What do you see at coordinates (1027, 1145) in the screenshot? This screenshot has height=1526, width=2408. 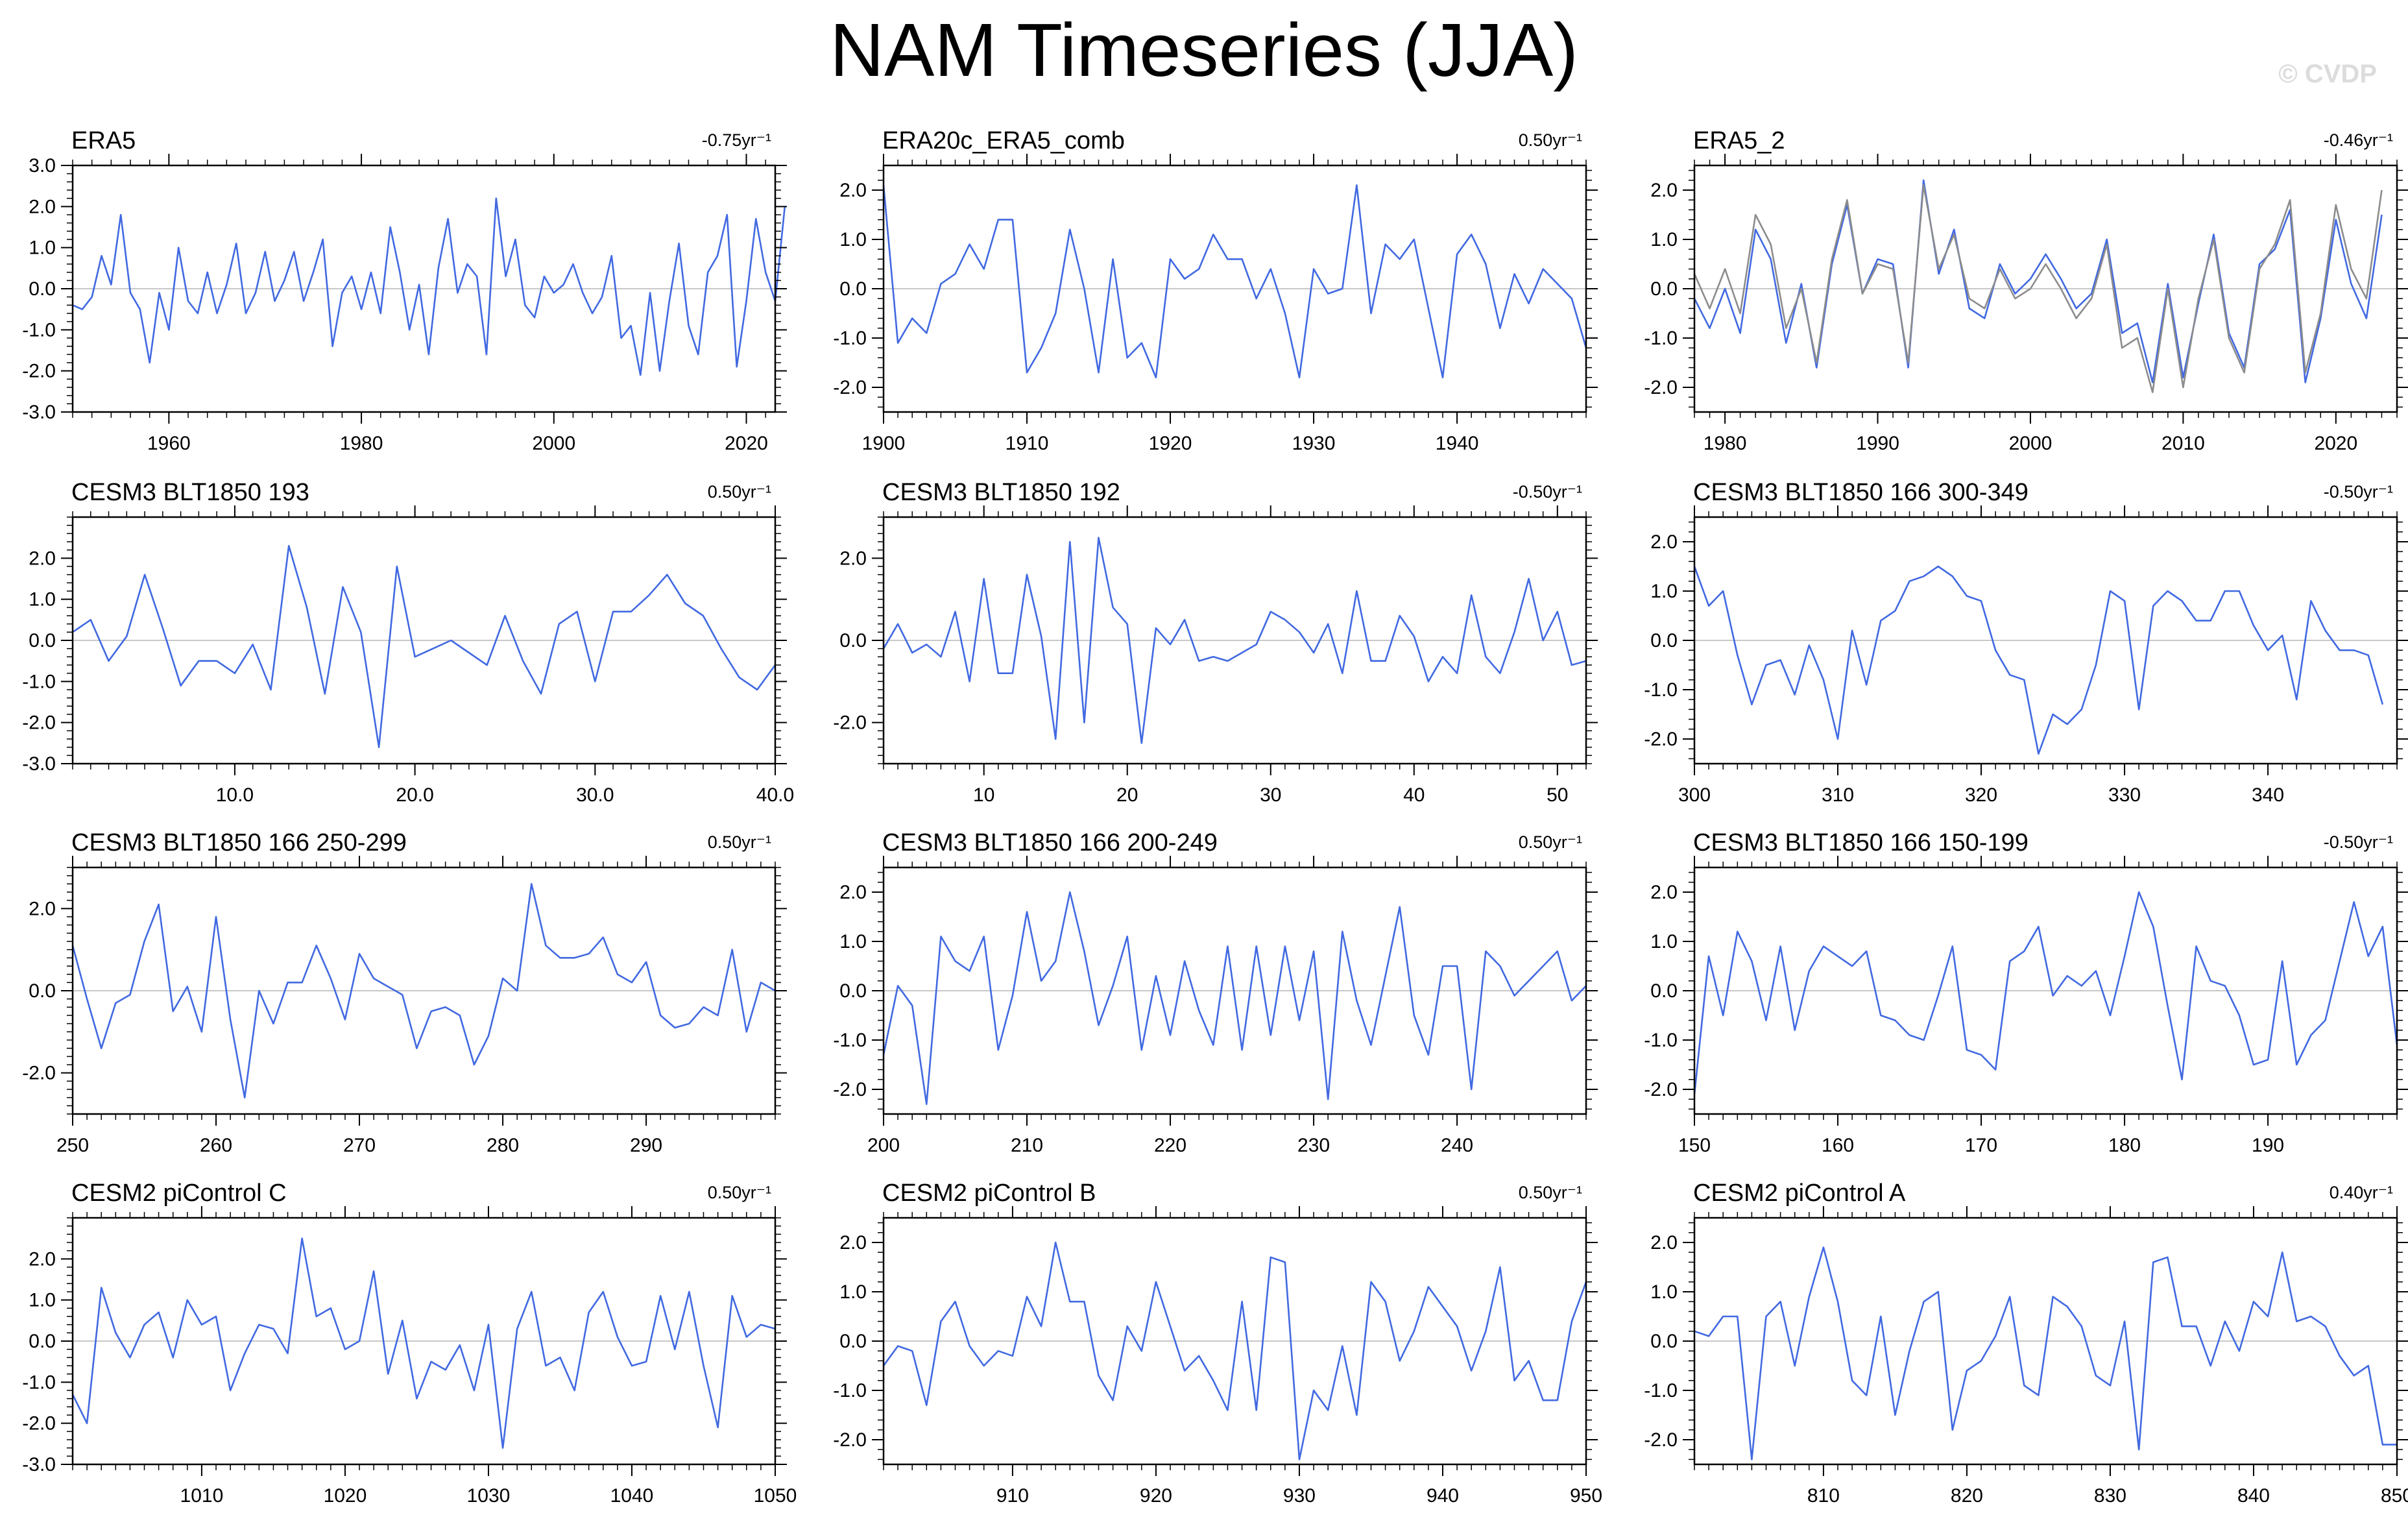 I see `x-tick-label: 210` at bounding box center [1027, 1145].